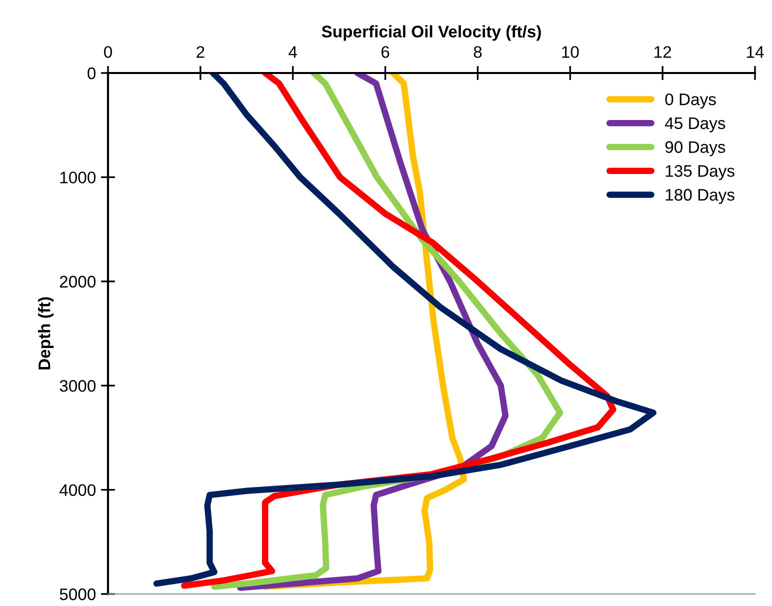 This screenshot has height=606, width=772. Describe the element at coordinates (663, 52) in the screenshot. I see `x-tick-label: 12` at that location.